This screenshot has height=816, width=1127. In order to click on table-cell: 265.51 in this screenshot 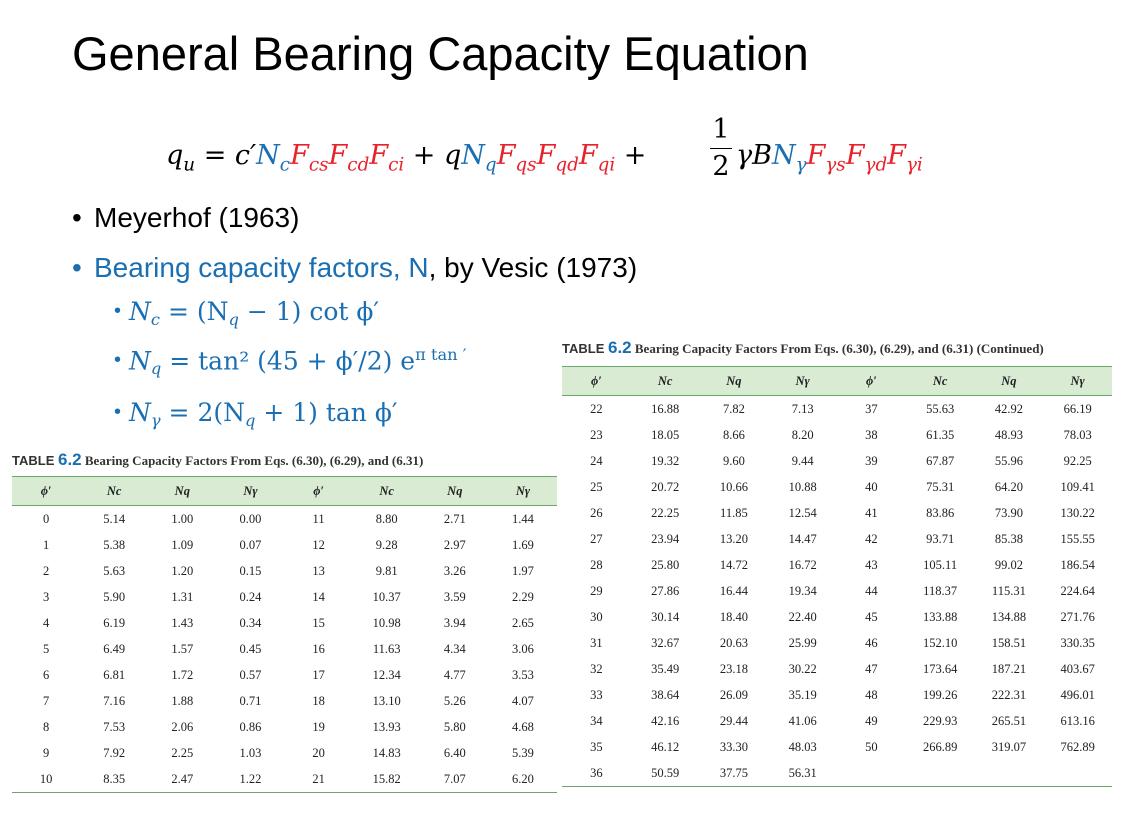, I will do `click(1009, 720)`.